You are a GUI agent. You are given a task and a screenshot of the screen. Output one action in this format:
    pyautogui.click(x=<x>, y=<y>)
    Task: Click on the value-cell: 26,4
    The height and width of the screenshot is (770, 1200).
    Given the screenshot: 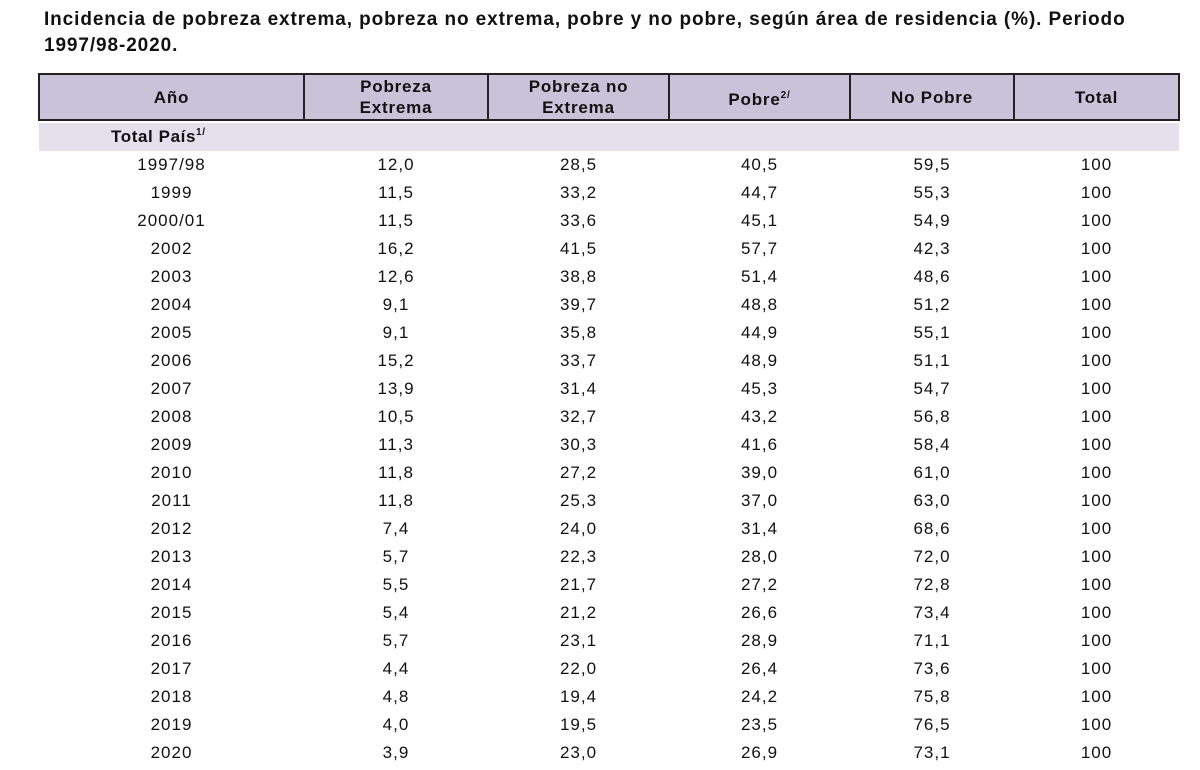 What is the action you would take?
    pyautogui.click(x=759, y=668)
    